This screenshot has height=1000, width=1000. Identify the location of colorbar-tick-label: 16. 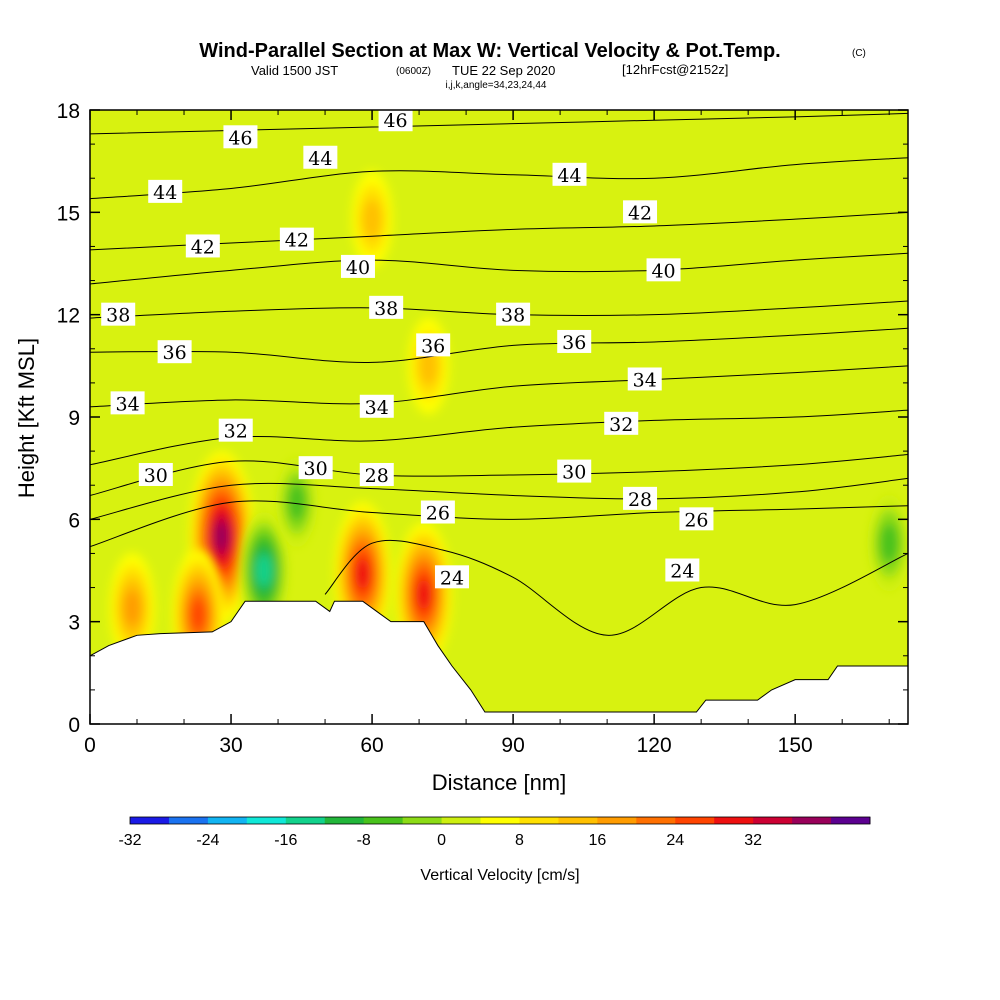
(597, 840).